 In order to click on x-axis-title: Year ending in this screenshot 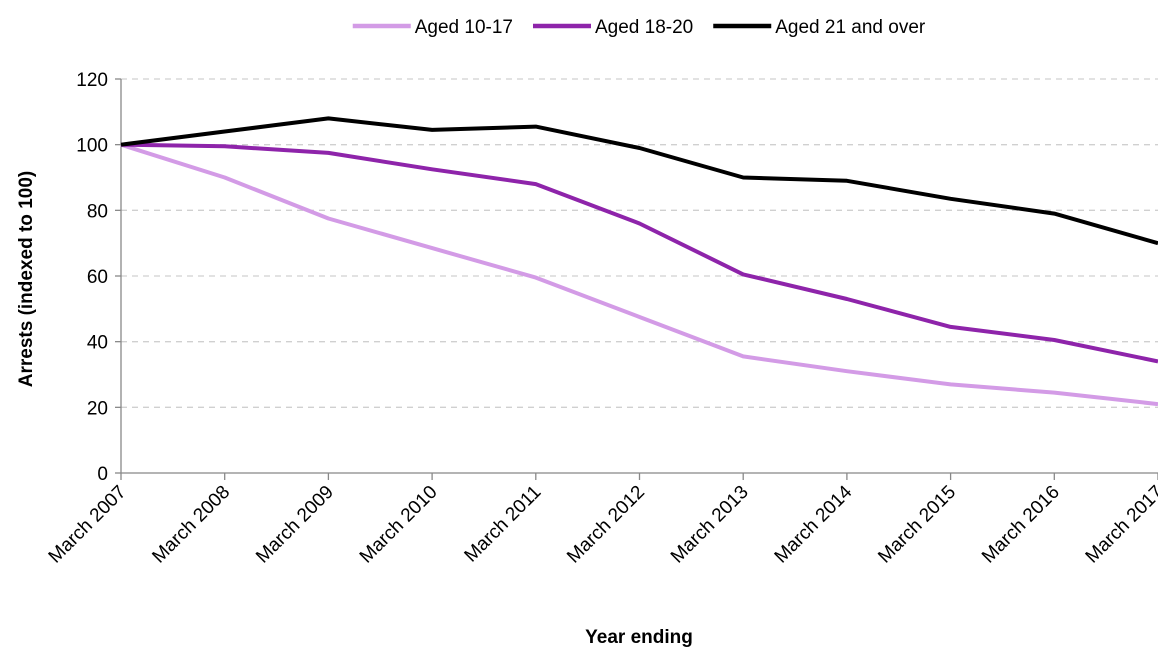, I will do `click(639, 637)`.